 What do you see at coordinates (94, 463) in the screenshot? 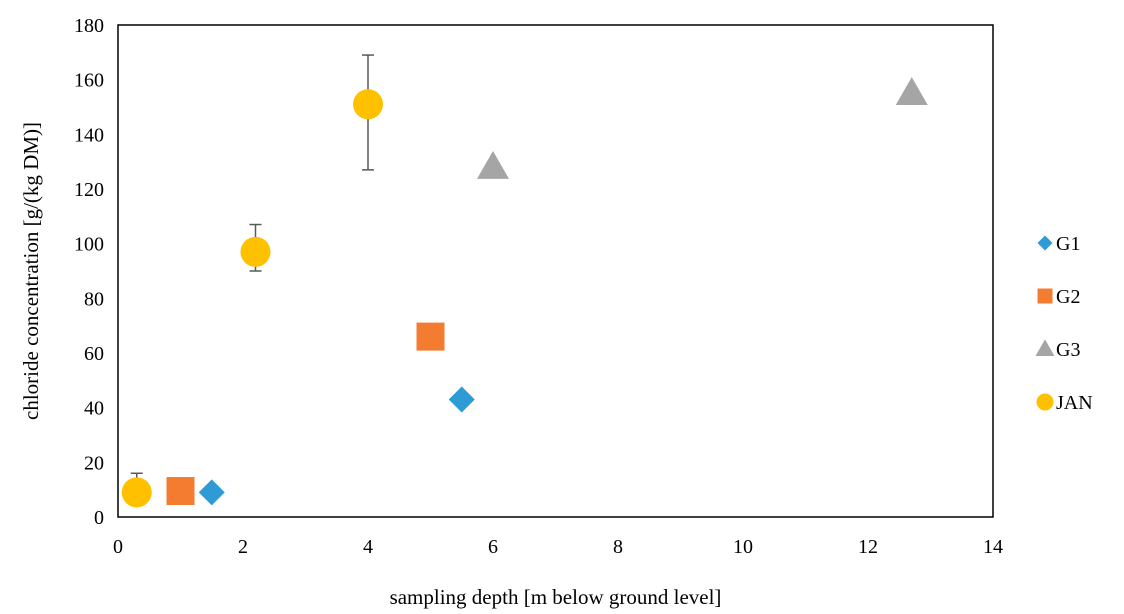
I see `y-tick-label: 20` at bounding box center [94, 463].